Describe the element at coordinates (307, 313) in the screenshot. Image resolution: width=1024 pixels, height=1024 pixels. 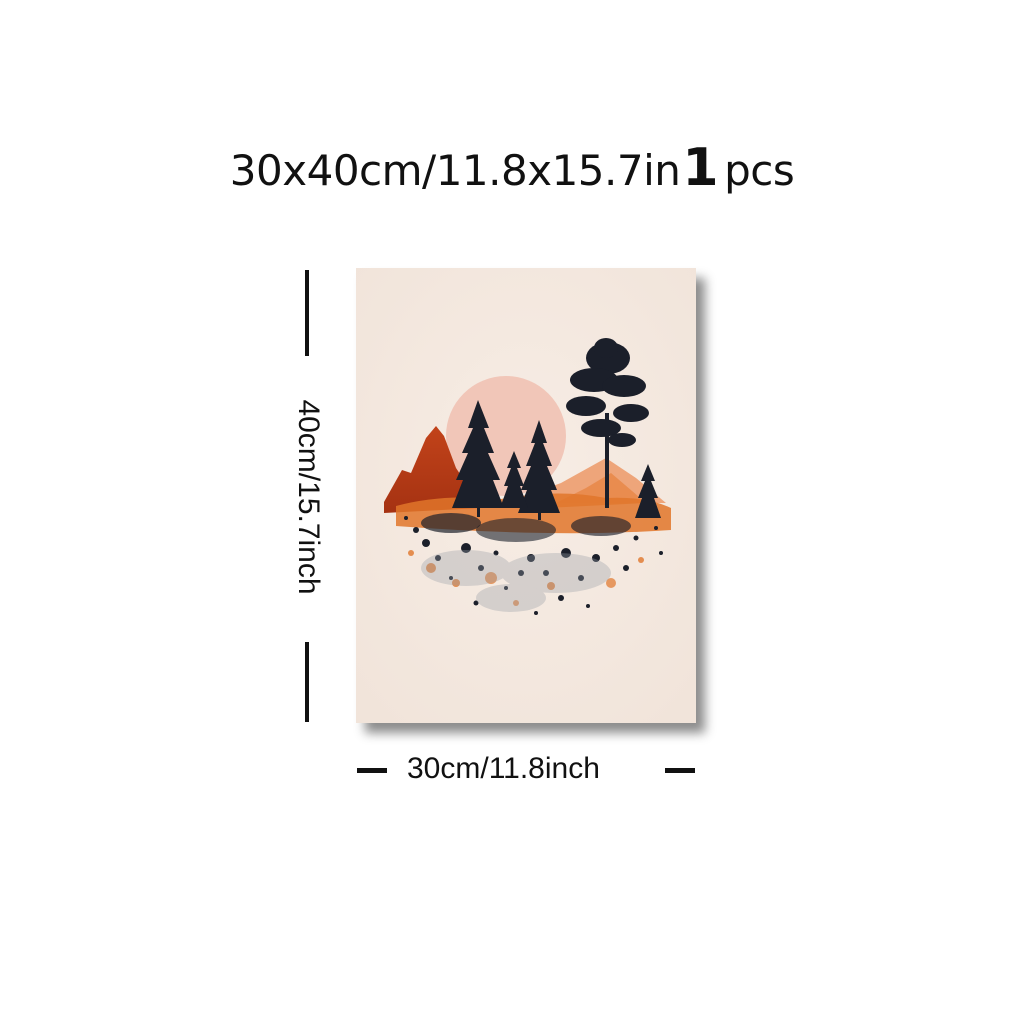
I see `height-dimension-line-top` at that location.